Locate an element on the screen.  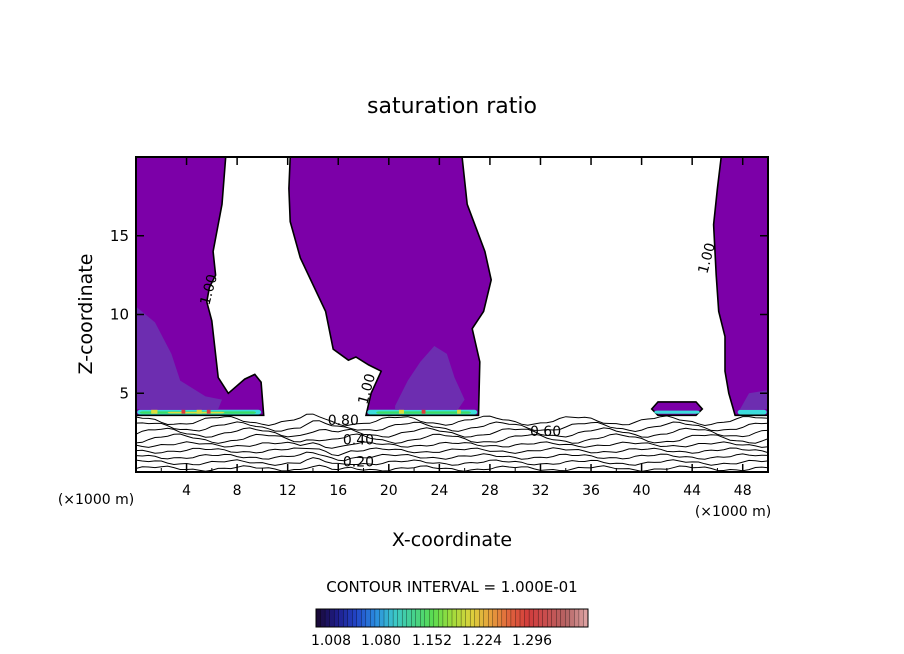
cloud-region-center is located at coordinates (390, 287).